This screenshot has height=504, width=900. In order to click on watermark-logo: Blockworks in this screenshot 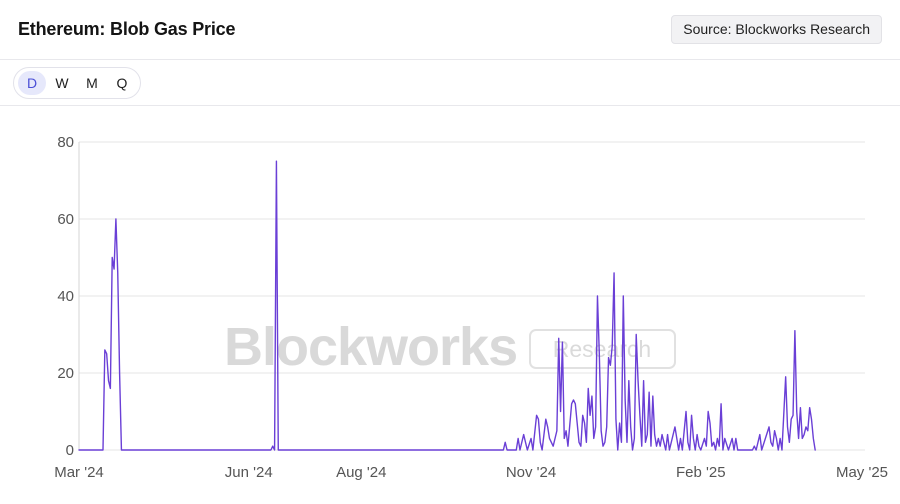, I will do `click(370, 347)`.